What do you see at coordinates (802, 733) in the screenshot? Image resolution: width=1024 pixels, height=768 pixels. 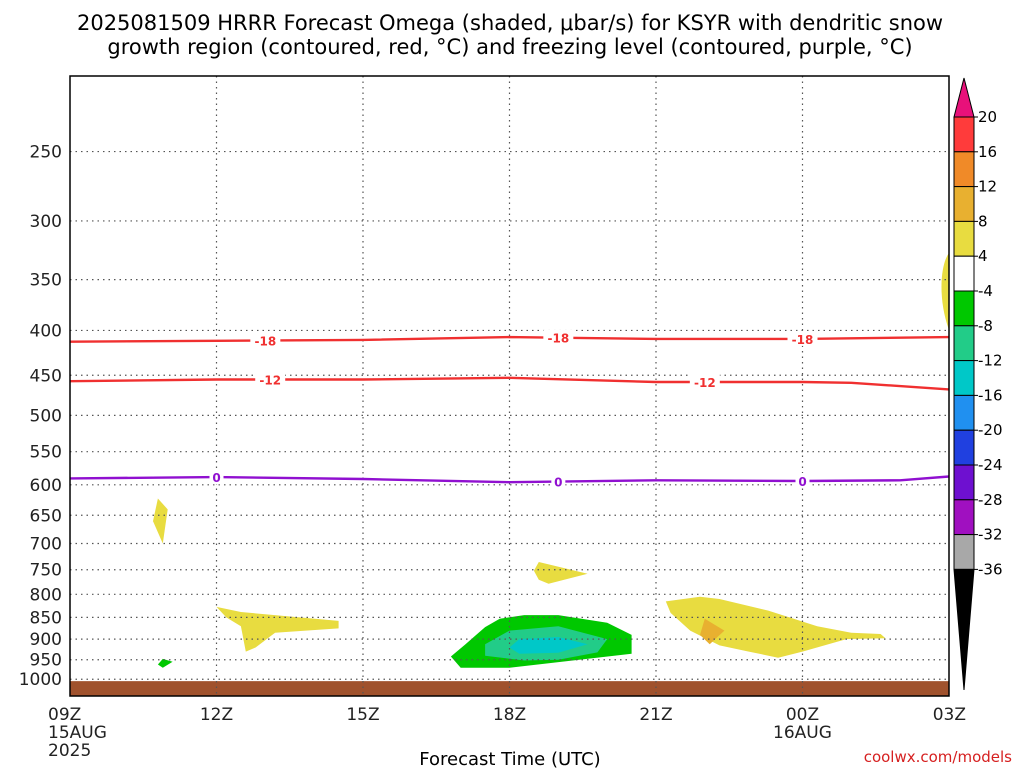 I see `x-tick-sublabel: 16AUG` at bounding box center [802, 733].